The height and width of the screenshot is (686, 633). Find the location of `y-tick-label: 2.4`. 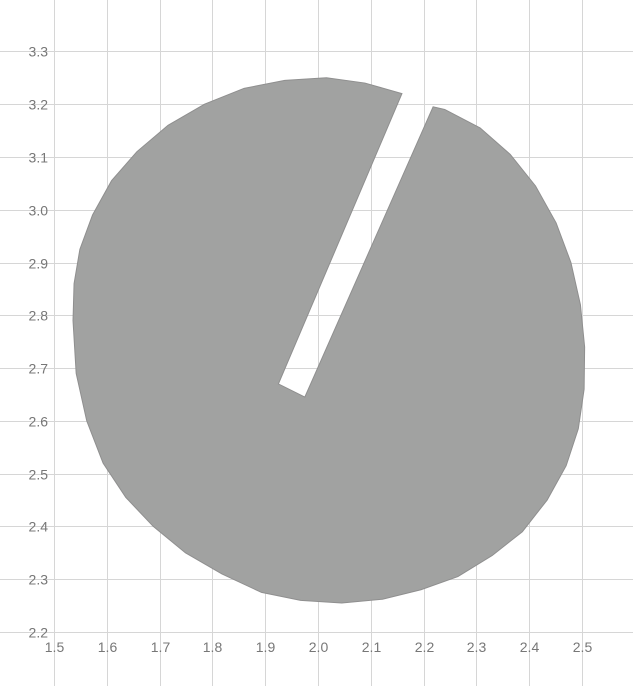

y-tick-label: 2.4 is located at coordinates (39, 527).